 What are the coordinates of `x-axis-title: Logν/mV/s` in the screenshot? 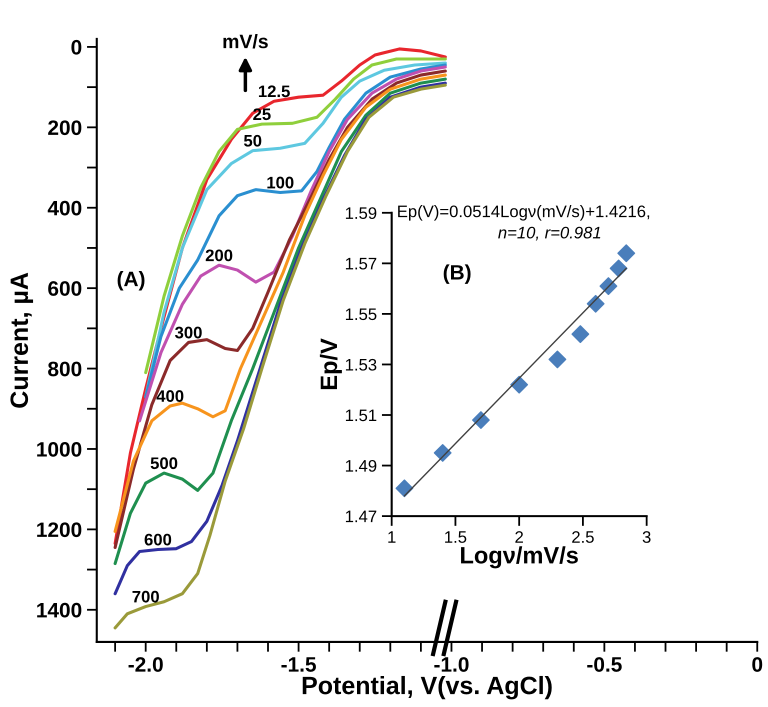 It's located at (519, 557).